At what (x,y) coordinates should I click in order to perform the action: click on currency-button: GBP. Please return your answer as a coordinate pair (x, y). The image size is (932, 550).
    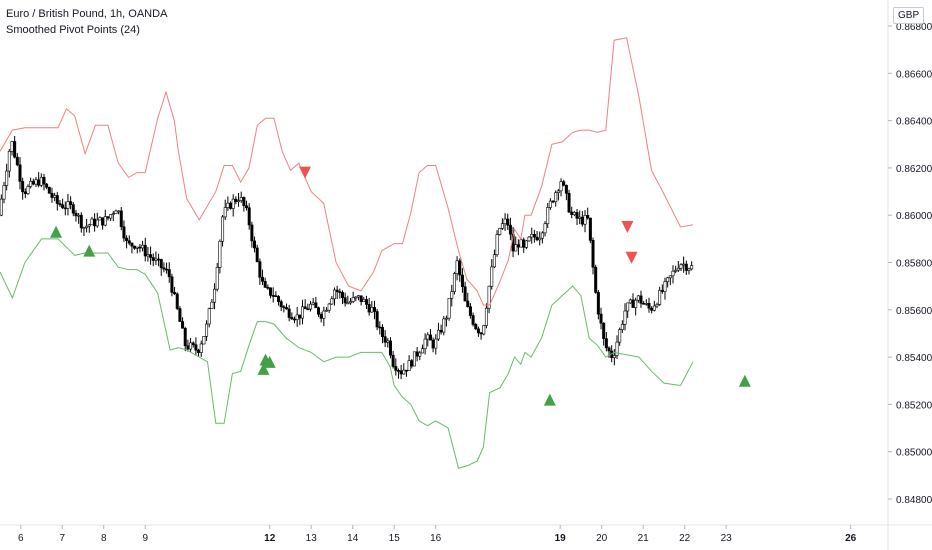
    Looking at the image, I should click on (909, 15).